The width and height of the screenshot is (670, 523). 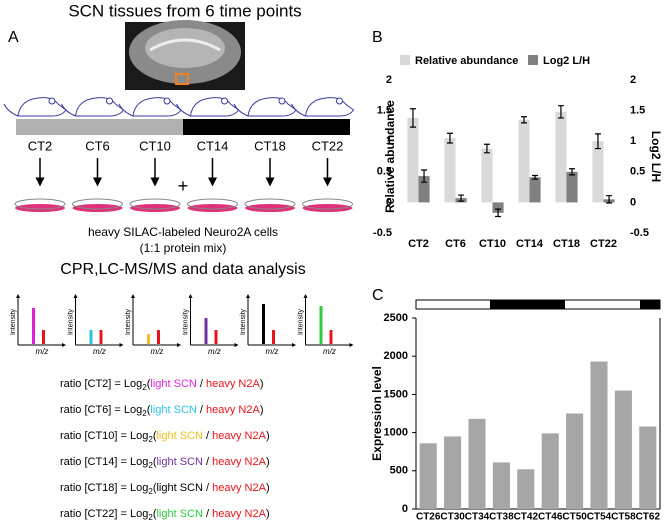 I want to click on x-tick-label: CT26, so click(x=428, y=517).